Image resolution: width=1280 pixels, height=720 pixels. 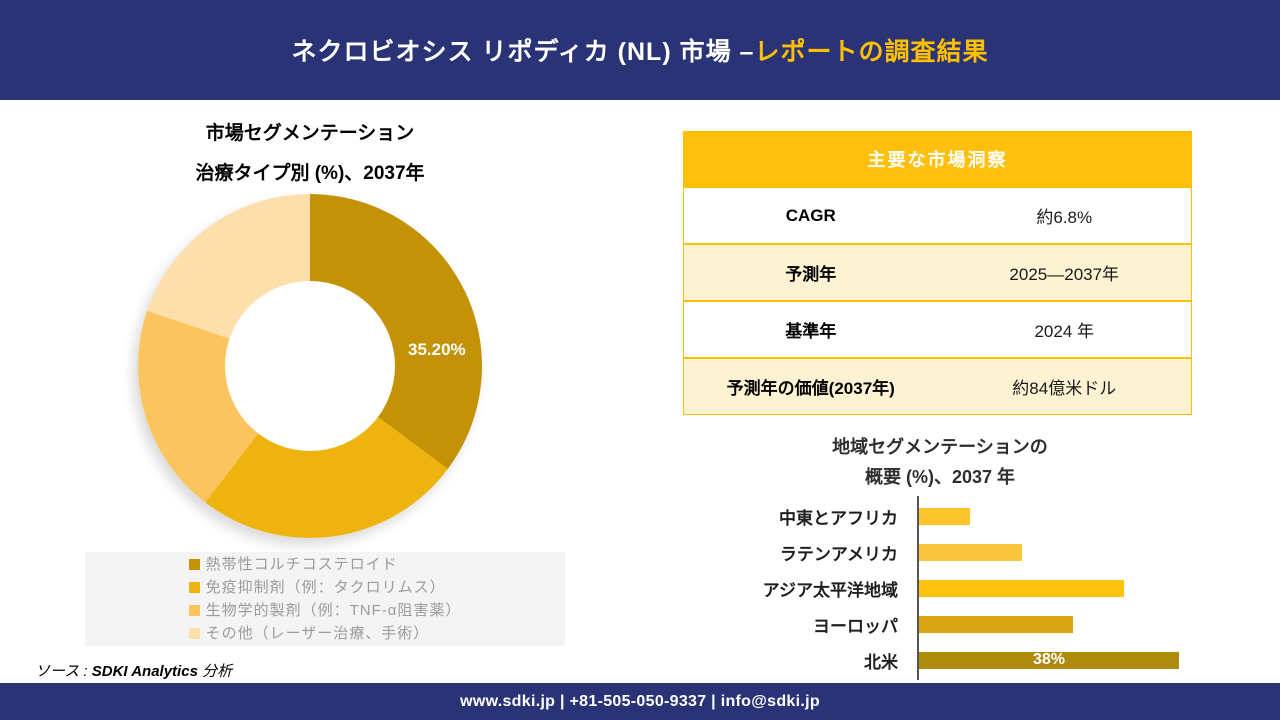 I want to click on bar: 38%, so click(x=1049, y=660).